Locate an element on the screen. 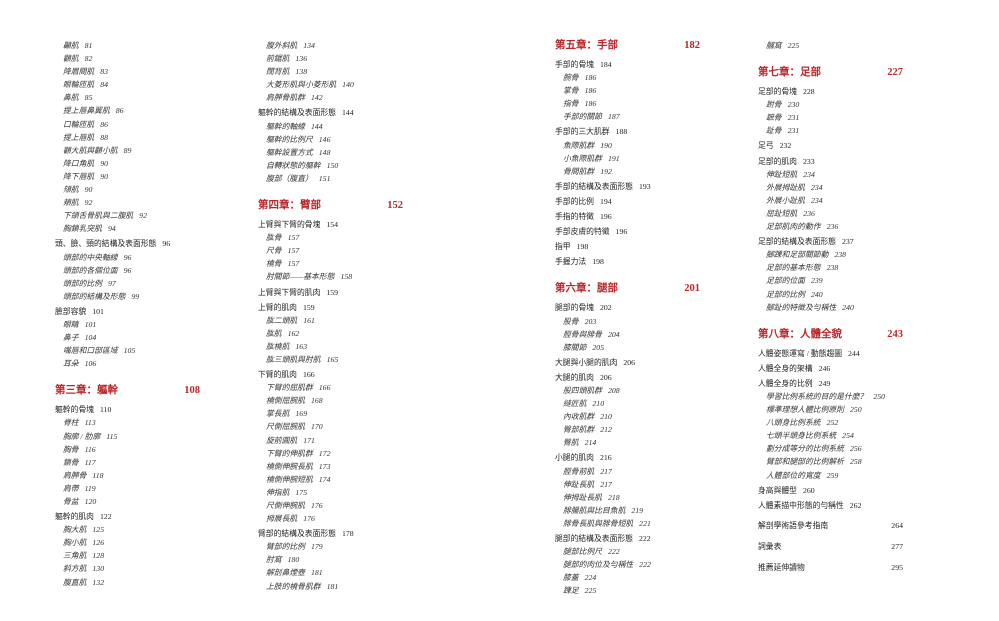 The height and width of the screenshot is (621, 999). entry-title: 橈側伸腕短肌 is located at coordinates (289, 479).